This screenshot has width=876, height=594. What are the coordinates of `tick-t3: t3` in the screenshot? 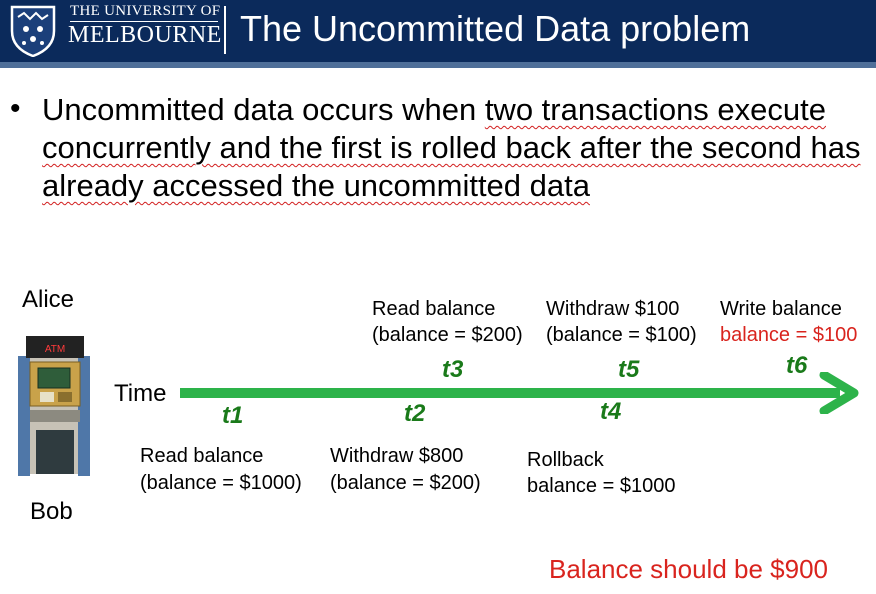 It's located at (453, 369).